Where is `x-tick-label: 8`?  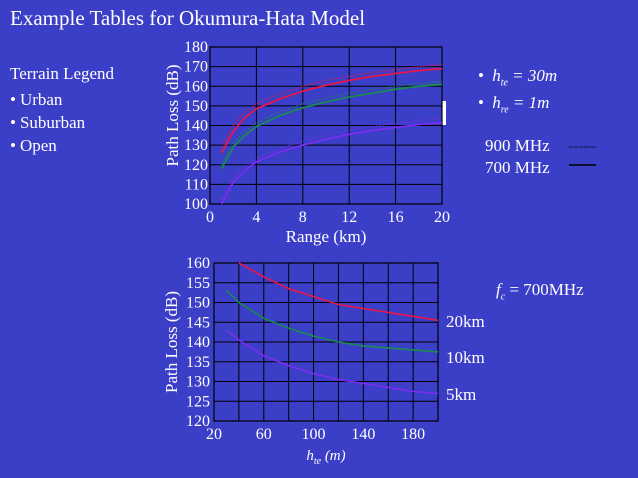
x-tick-label: 8 is located at coordinates (303, 217).